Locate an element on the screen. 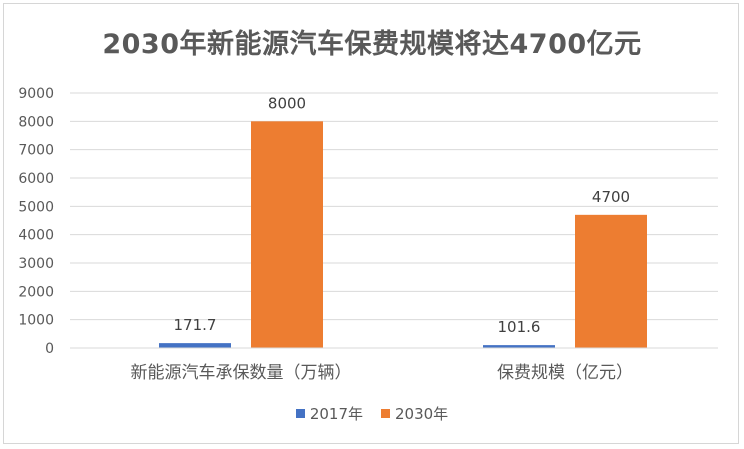  y-tick-label: 9000 is located at coordinates (36, 94).